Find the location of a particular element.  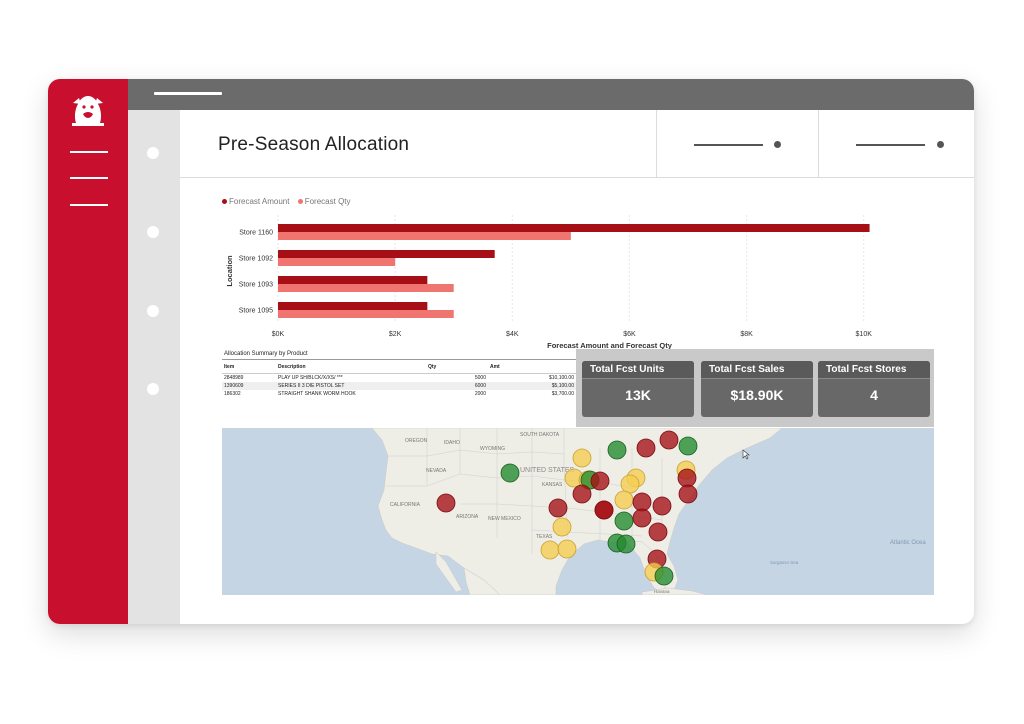

kpi-card-sales: Total Fcst Sales $18.90K is located at coordinates (757, 389).